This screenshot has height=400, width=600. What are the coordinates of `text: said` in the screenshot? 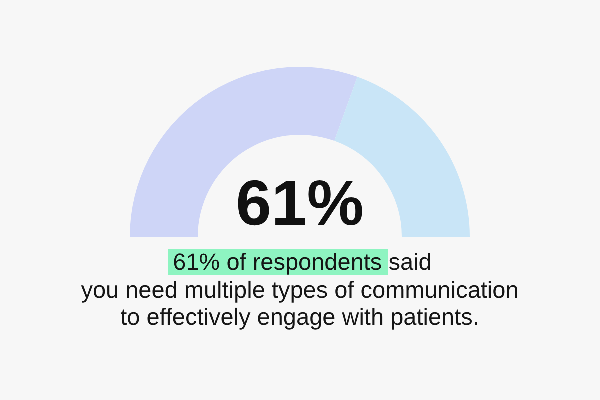 It's located at (410, 262).